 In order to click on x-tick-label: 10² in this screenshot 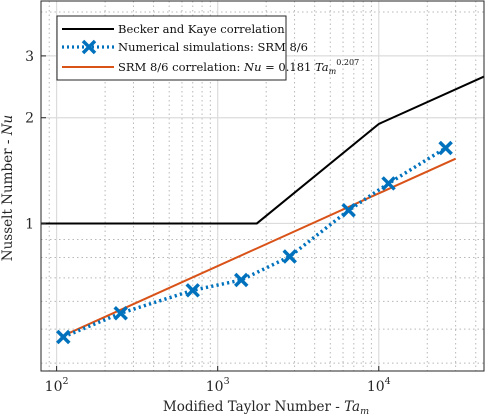, I will do `click(57, 385)`.